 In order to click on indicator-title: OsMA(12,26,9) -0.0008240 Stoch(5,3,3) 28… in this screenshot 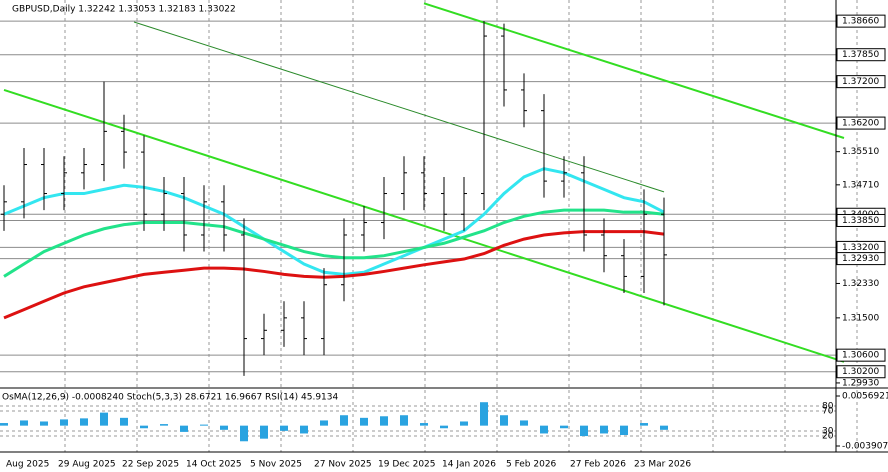, I will do `click(170, 398)`.